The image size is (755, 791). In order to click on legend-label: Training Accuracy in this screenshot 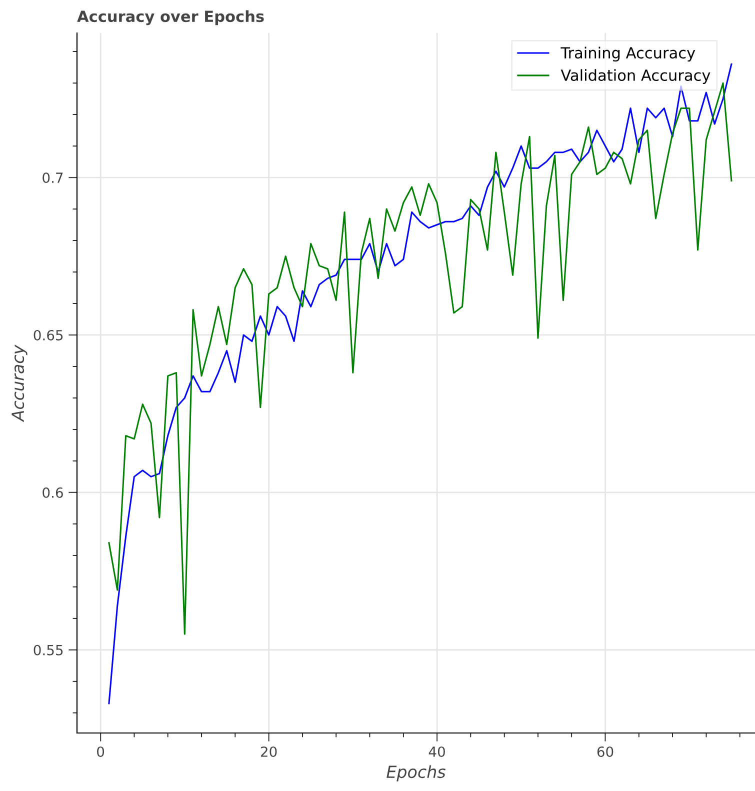, I will do `click(628, 54)`.